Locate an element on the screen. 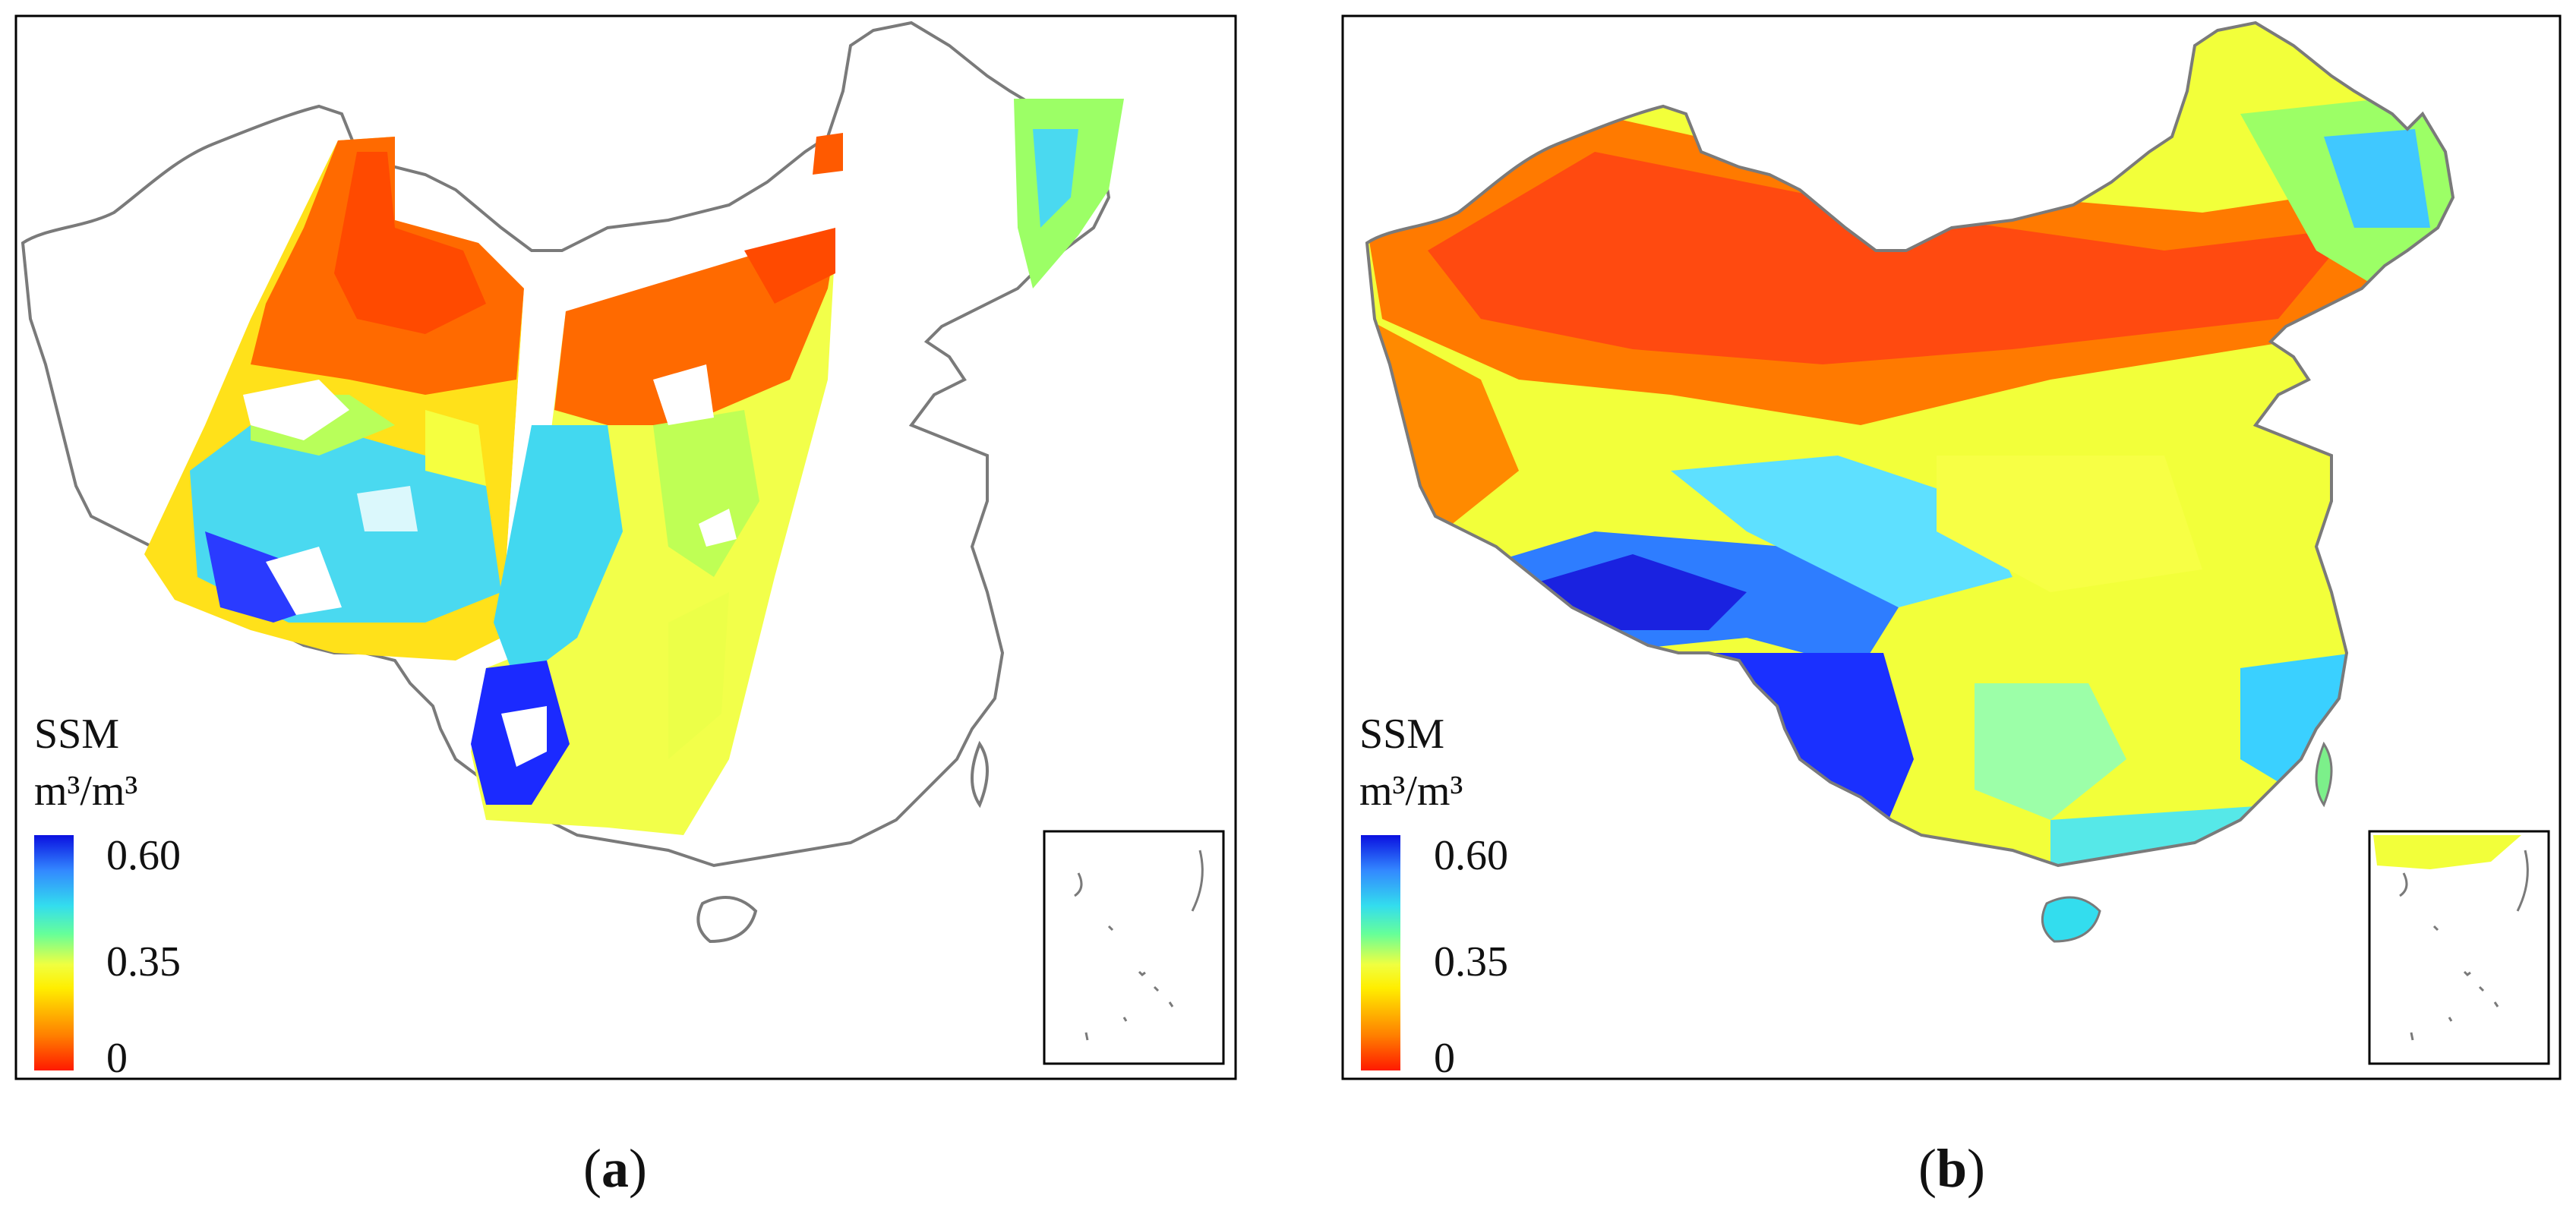 The width and height of the screenshot is (2576, 1217). panel-b-tick-mid: 0.35 is located at coordinates (1471, 962).